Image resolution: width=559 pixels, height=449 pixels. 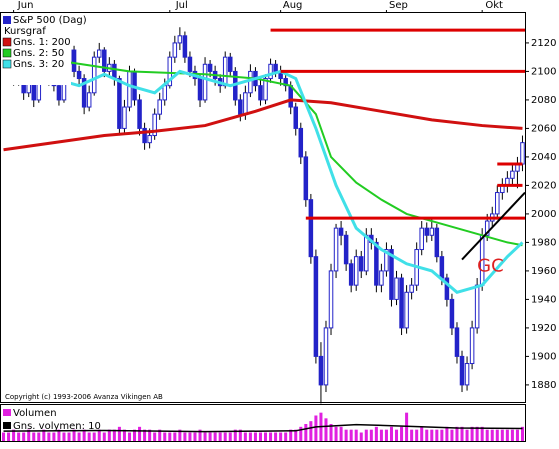 What do you see at coordinates (263, 125) in the screenshot?
I see `moving-average` at bounding box center [263, 125].